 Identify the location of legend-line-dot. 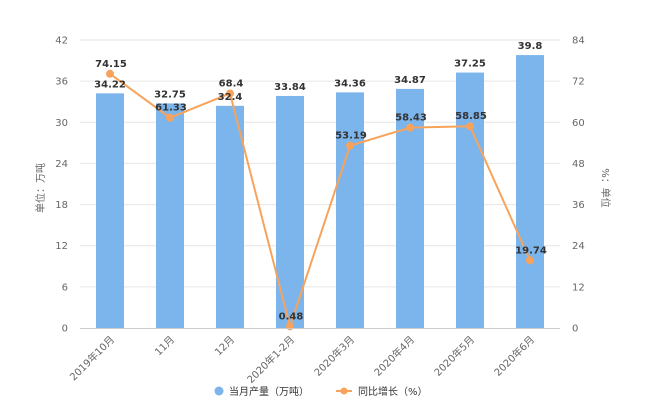
(344, 391).